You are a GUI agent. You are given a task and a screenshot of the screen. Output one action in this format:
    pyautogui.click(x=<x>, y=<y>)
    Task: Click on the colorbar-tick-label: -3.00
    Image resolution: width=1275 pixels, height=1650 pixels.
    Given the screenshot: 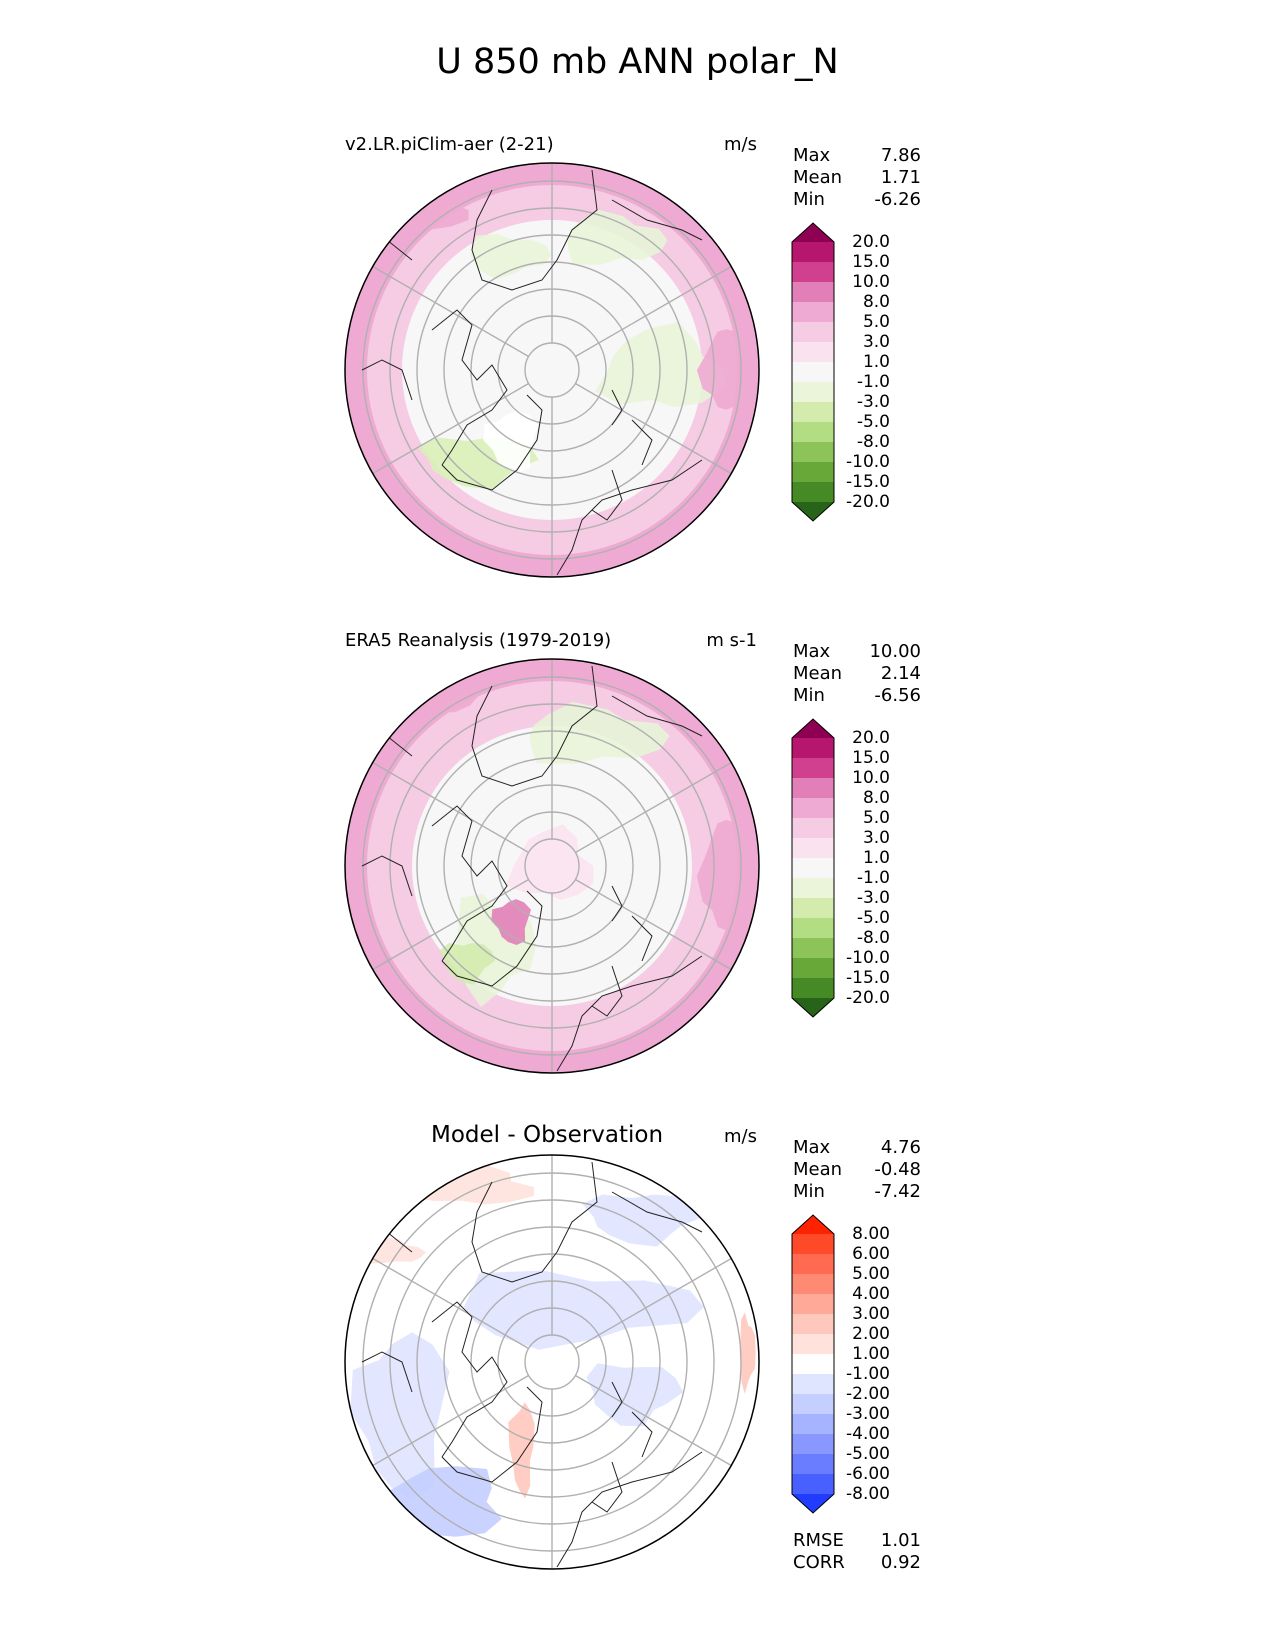 What is the action you would take?
    pyautogui.click(x=868, y=1413)
    